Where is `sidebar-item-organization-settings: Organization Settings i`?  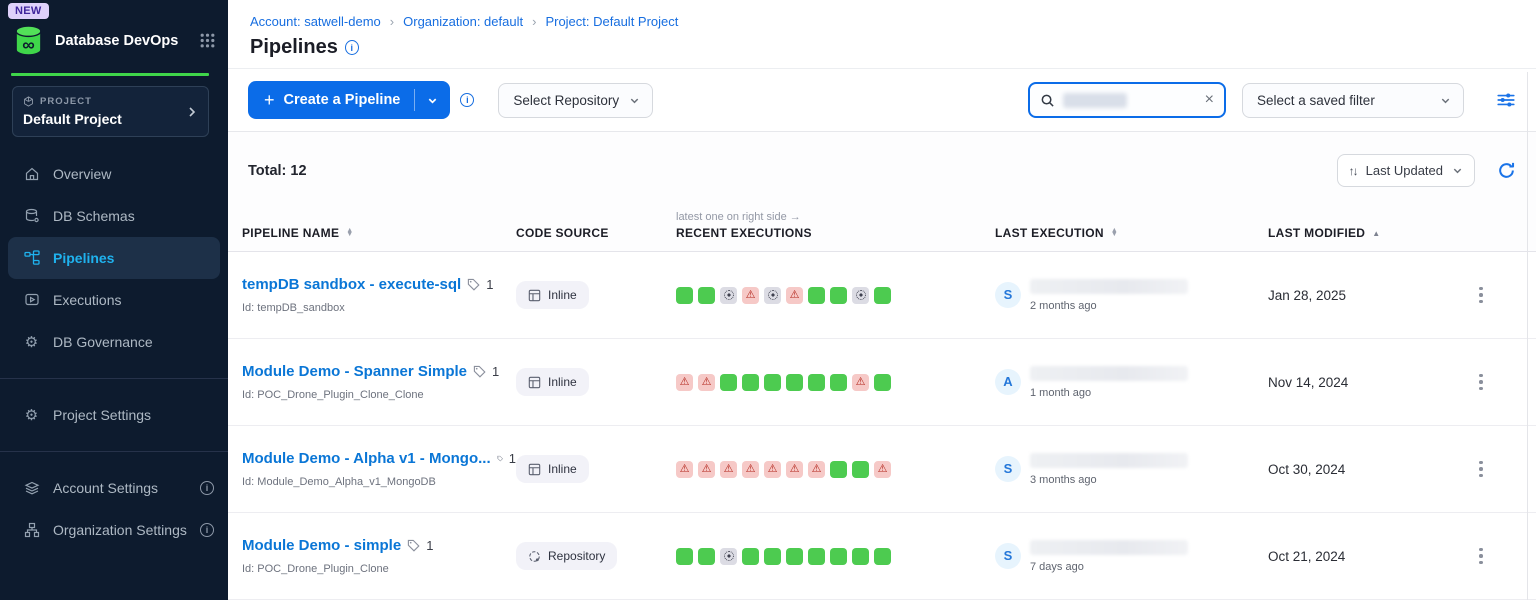
sidebar-item-organization-settings: Organization Settings i is located at coordinates (114, 530).